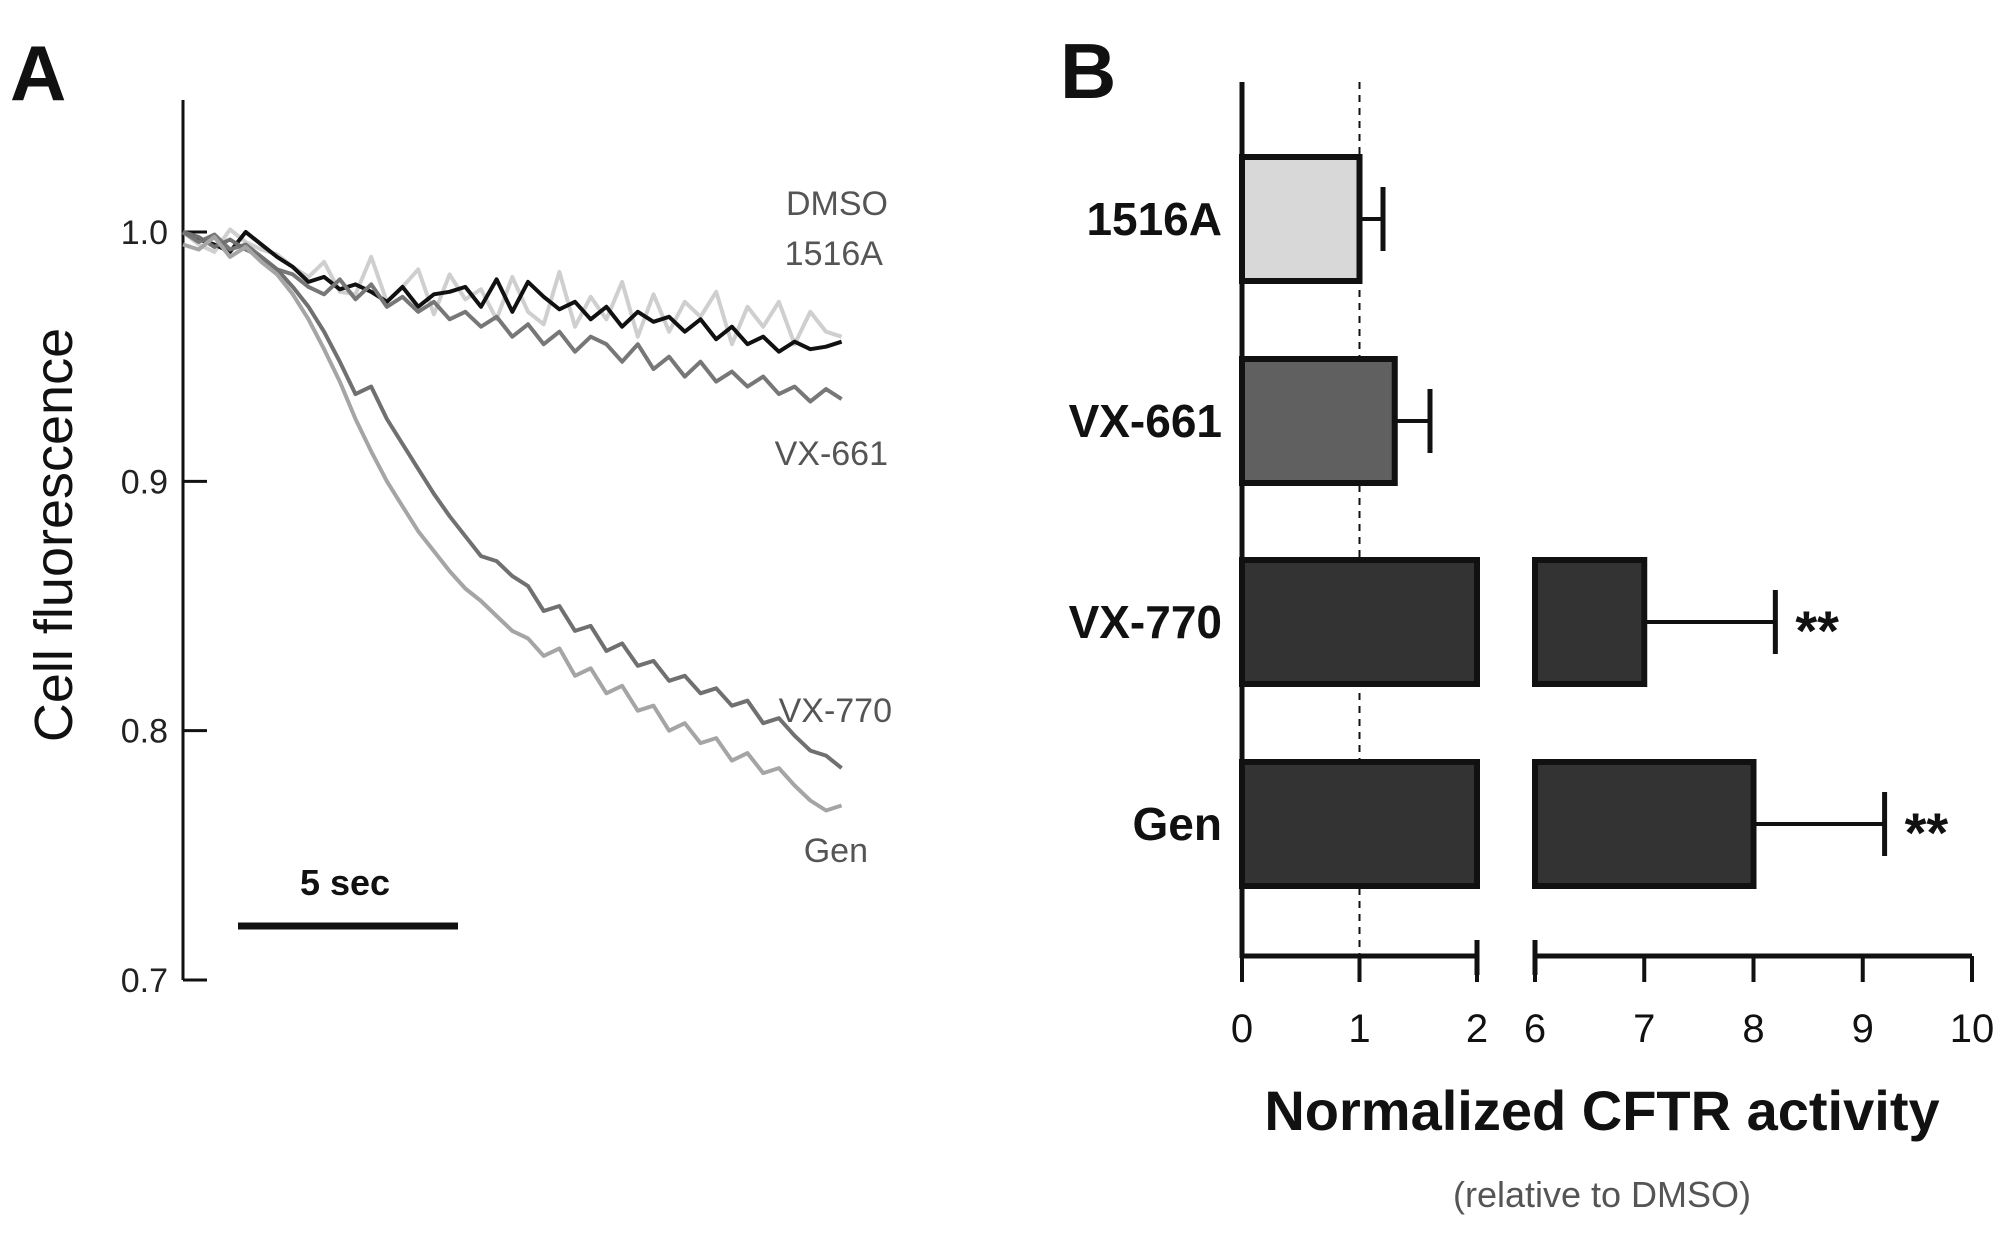 Image resolution: width=2002 pixels, height=1249 pixels. I want to click on panel-a-letter: A, so click(38, 73).